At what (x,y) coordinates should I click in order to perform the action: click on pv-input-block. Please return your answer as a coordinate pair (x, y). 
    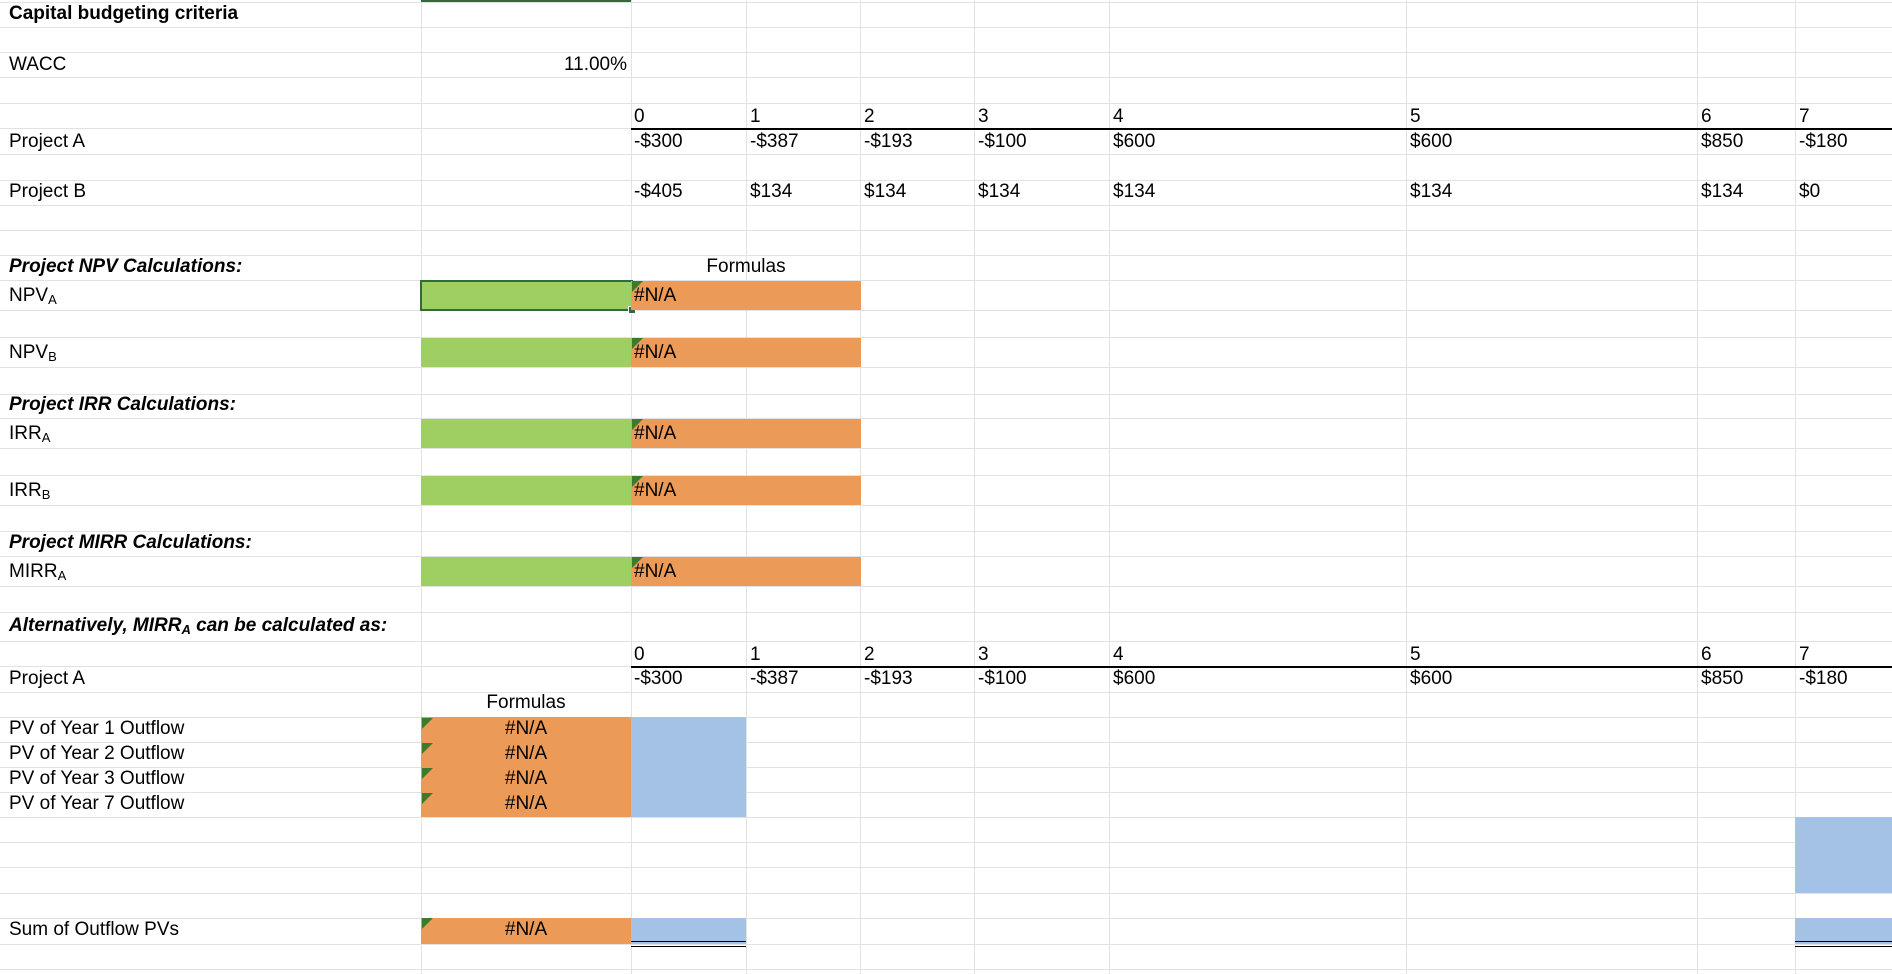
    Looking at the image, I should click on (688, 767).